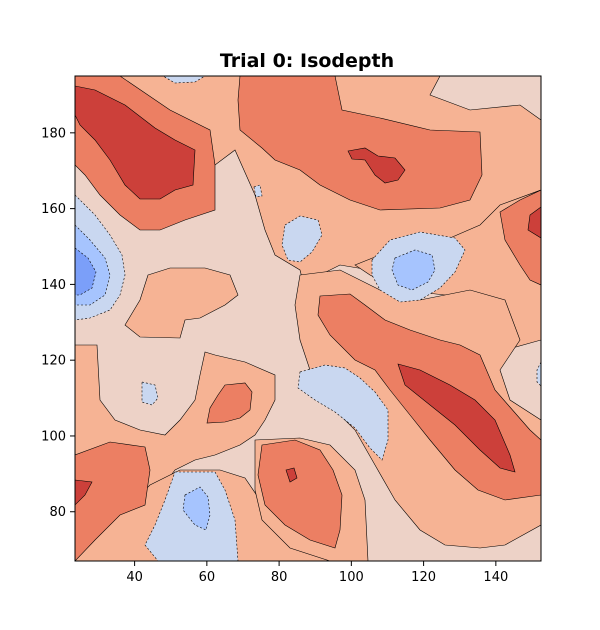  I want to click on x-tick-label: 60, so click(207, 577).